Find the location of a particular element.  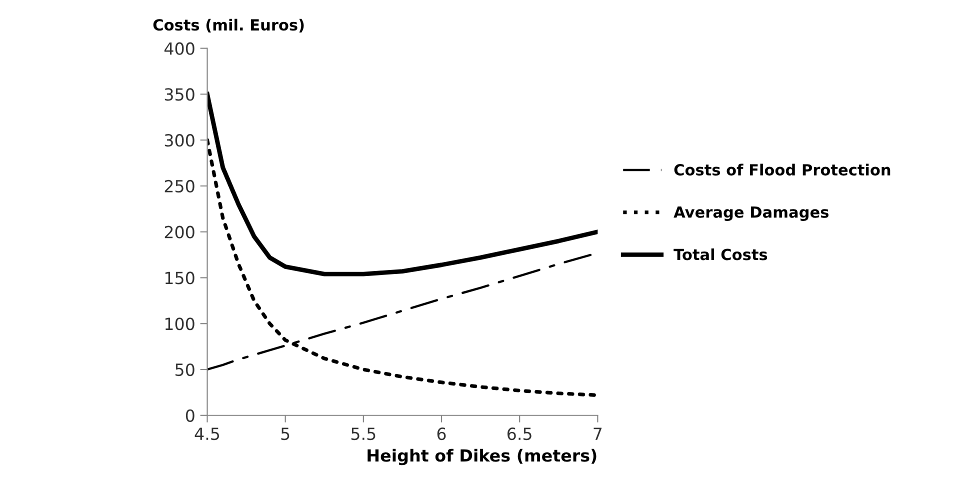

y-tick-label: 200 is located at coordinates (179, 232).